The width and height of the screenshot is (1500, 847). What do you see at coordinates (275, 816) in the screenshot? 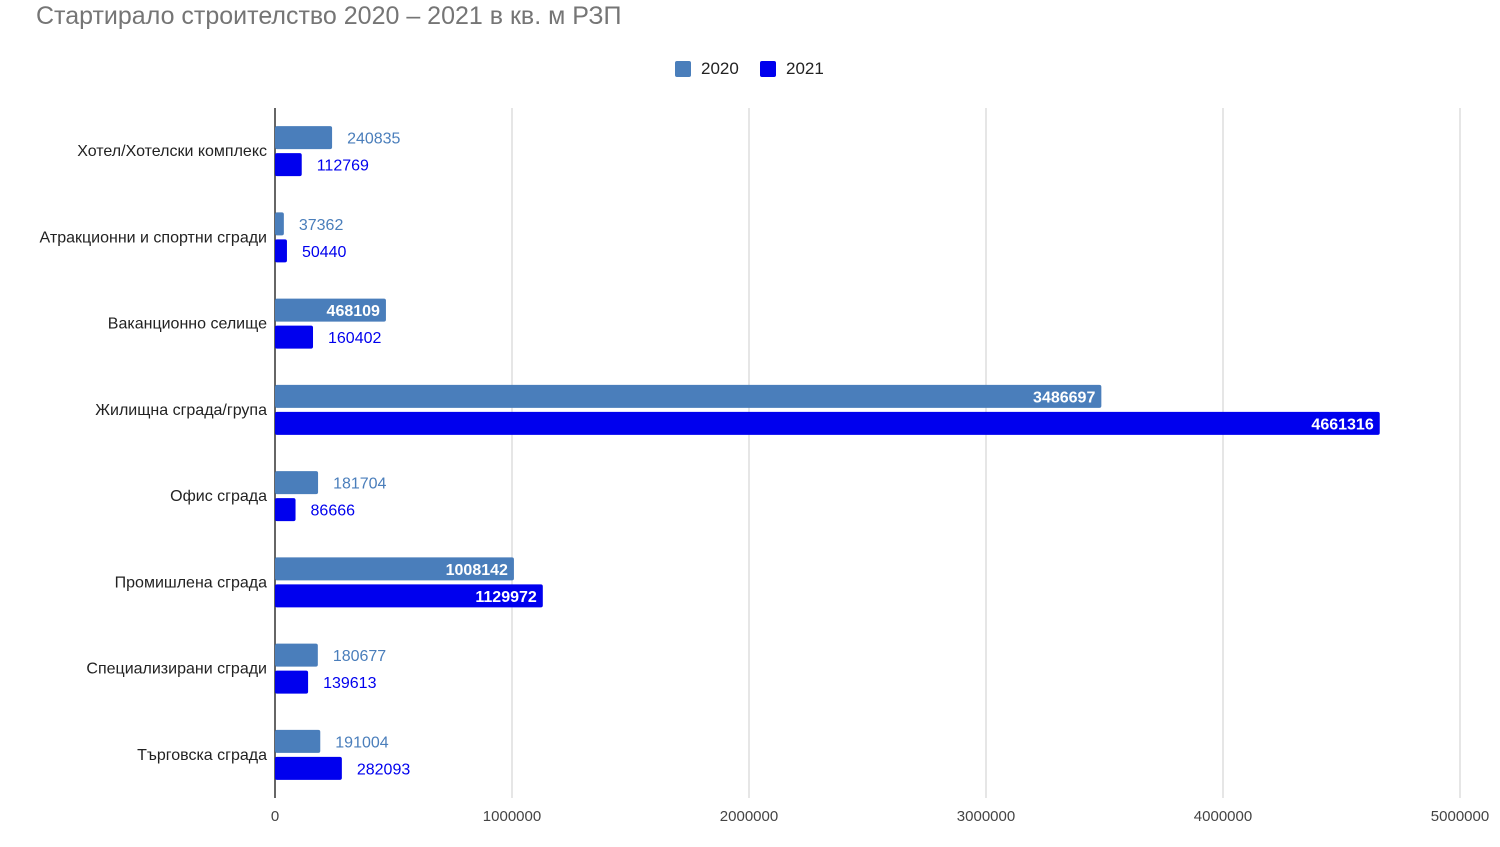
I see `x-tick-label: 0` at bounding box center [275, 816].